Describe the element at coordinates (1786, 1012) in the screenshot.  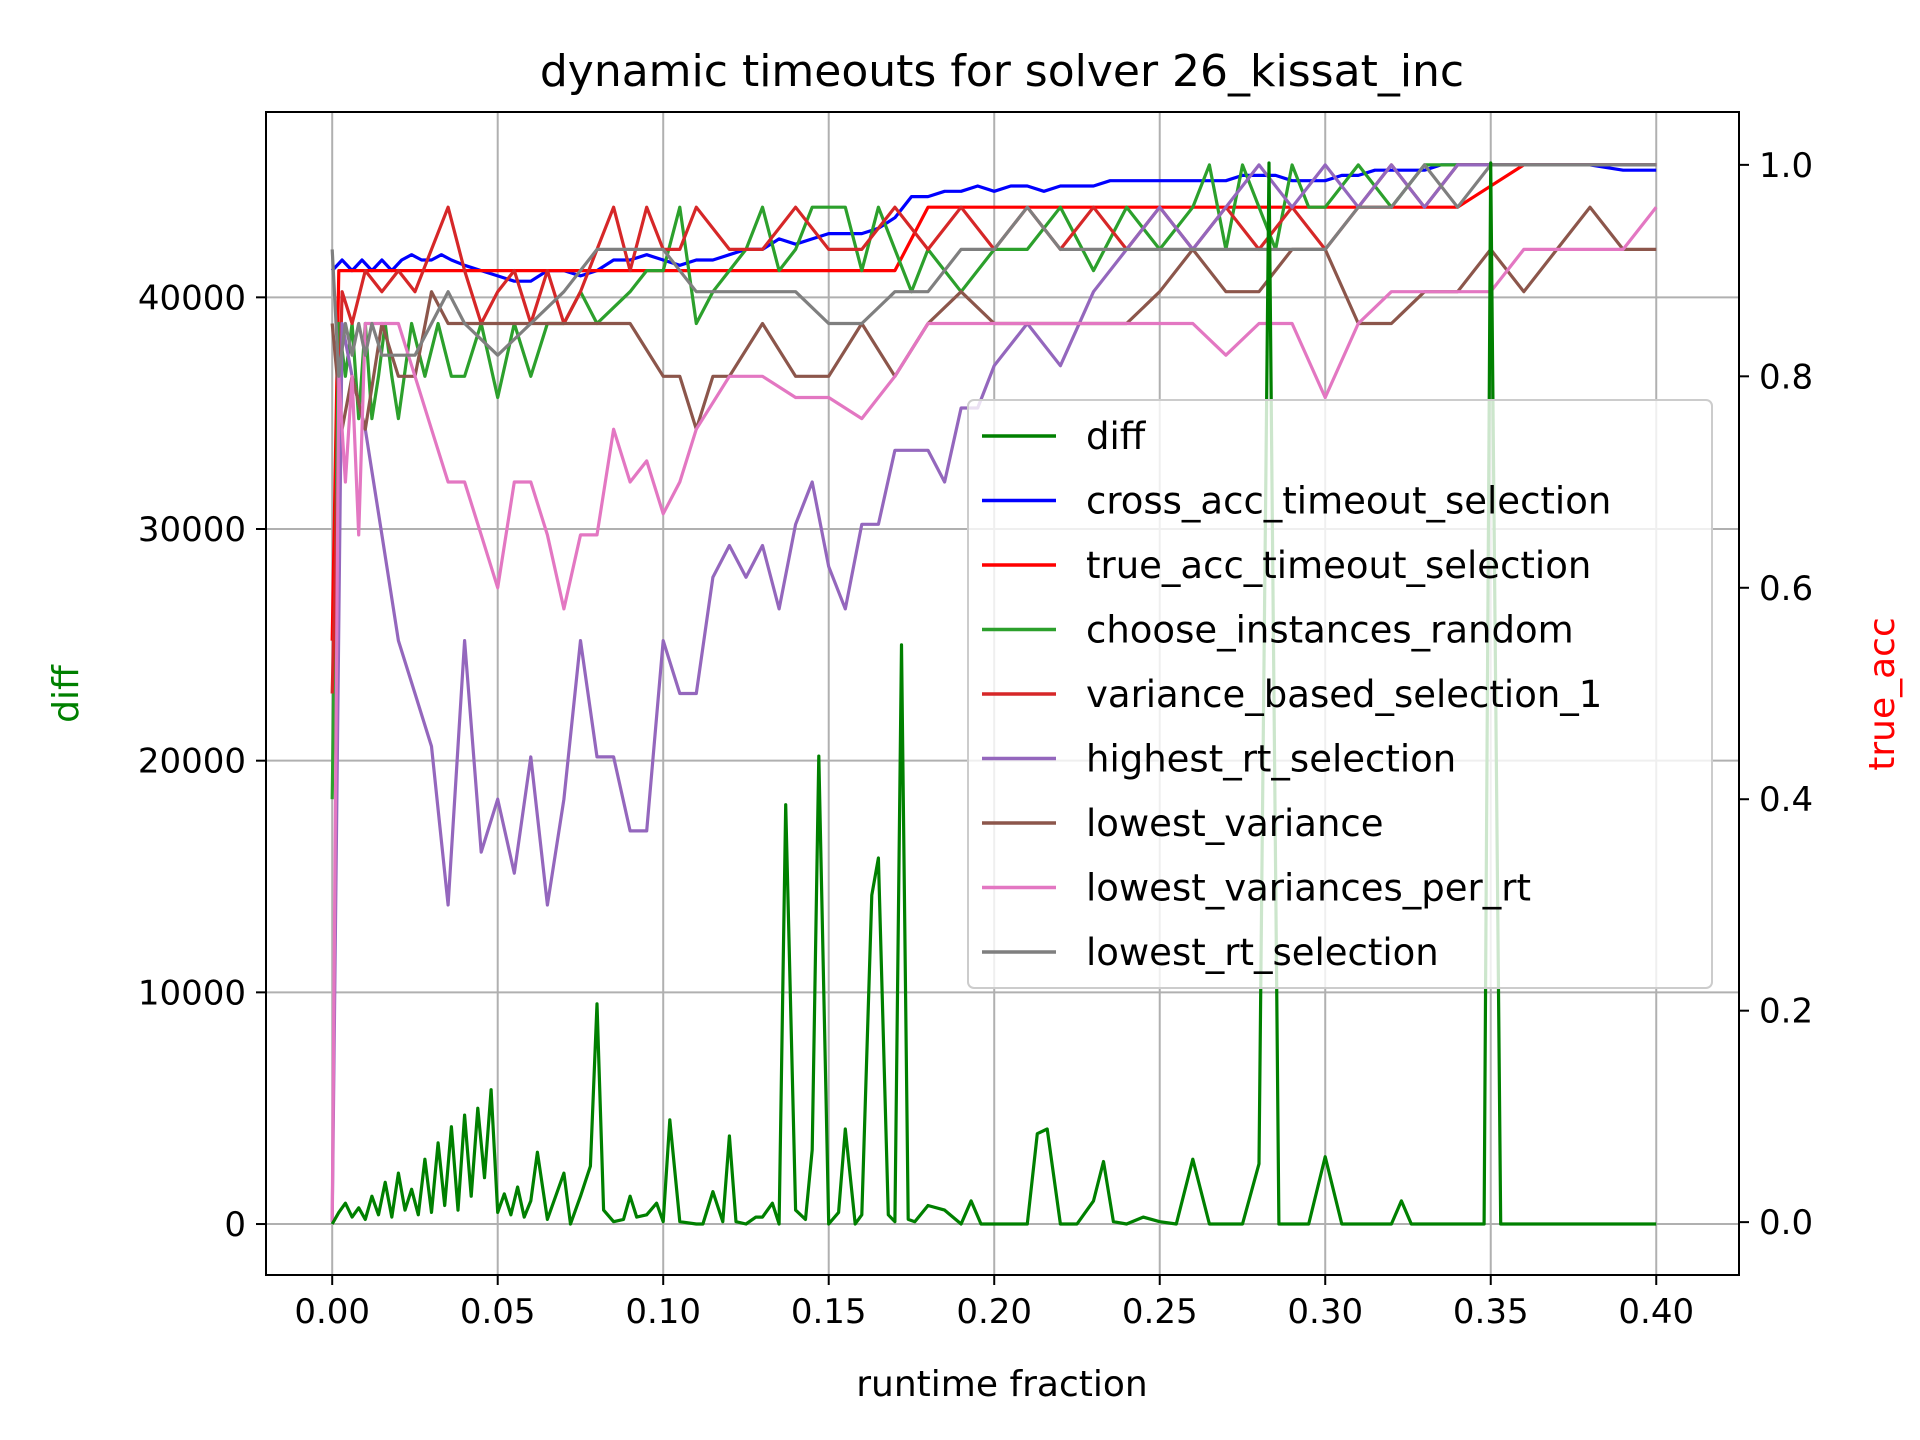
I see `y-right-tick-label: 0.2` at that location.